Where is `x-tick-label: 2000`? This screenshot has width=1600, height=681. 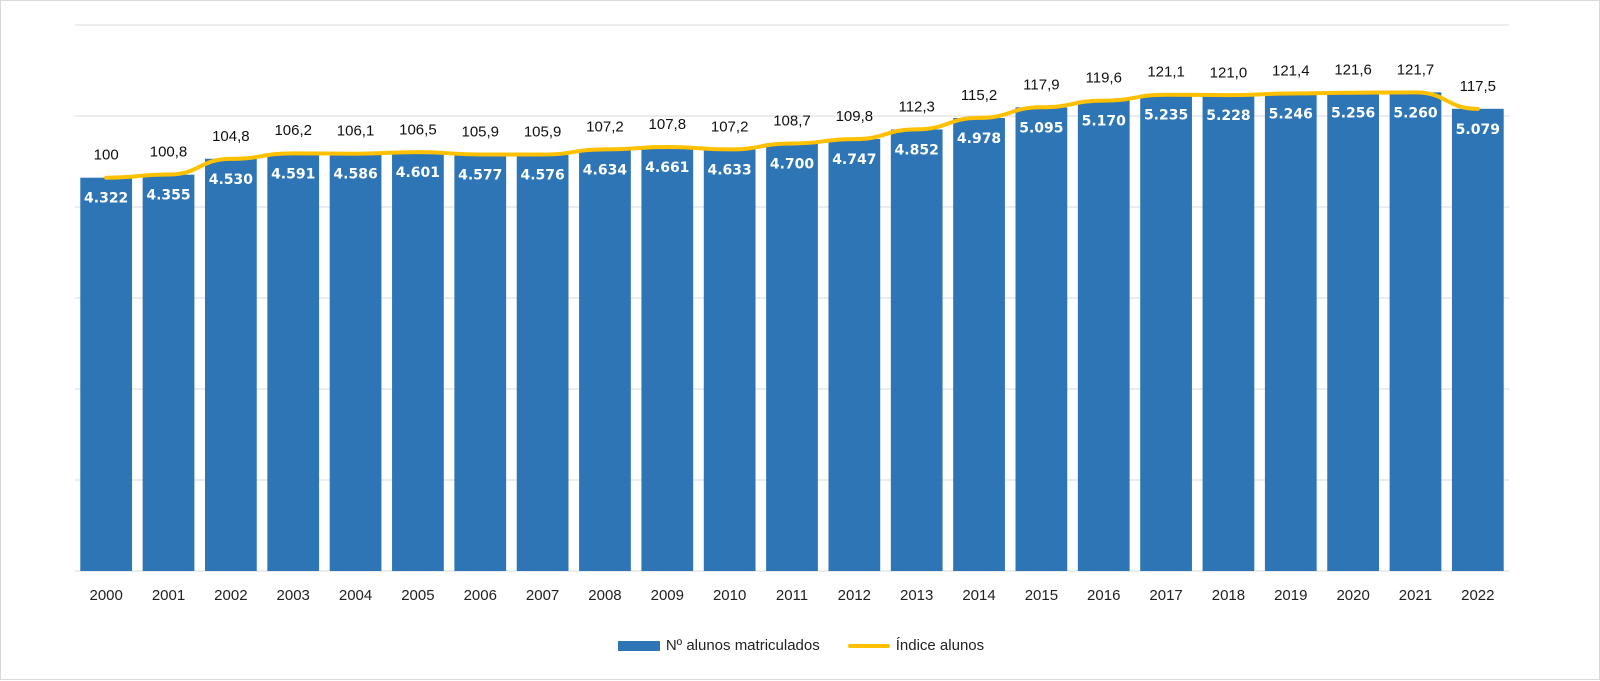
x-tick-label: 2000 is located at coordinates (105, 595).